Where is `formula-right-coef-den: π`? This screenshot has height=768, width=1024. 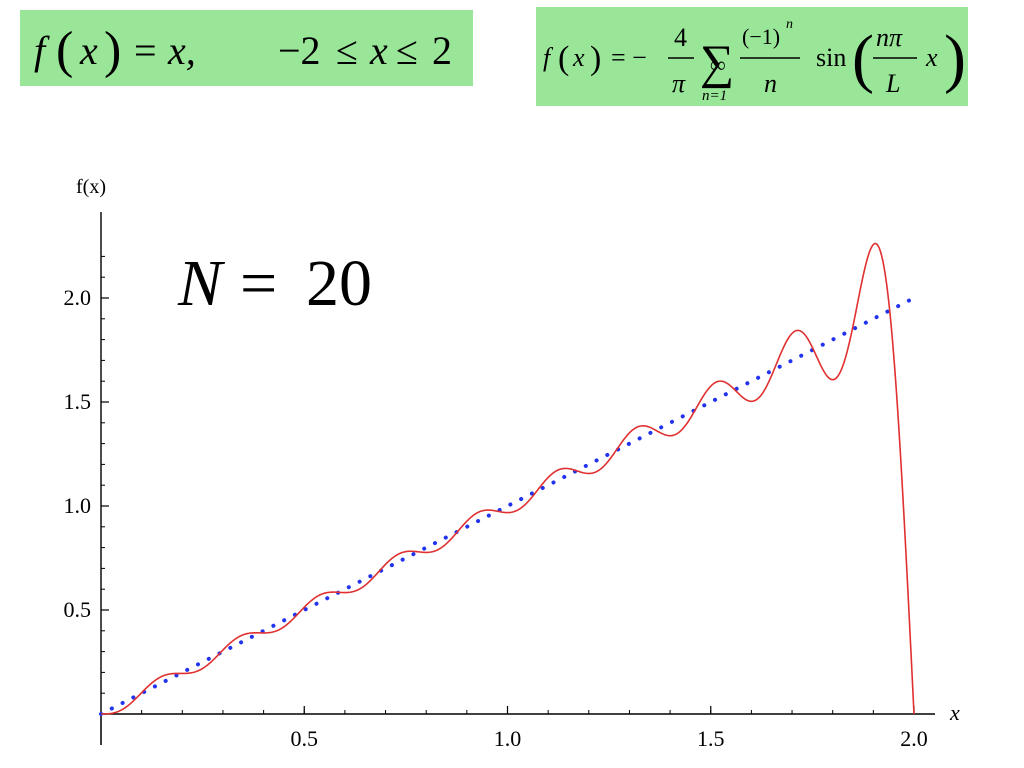
formula-right-coef-den: π is located at coordinates (679, 83).